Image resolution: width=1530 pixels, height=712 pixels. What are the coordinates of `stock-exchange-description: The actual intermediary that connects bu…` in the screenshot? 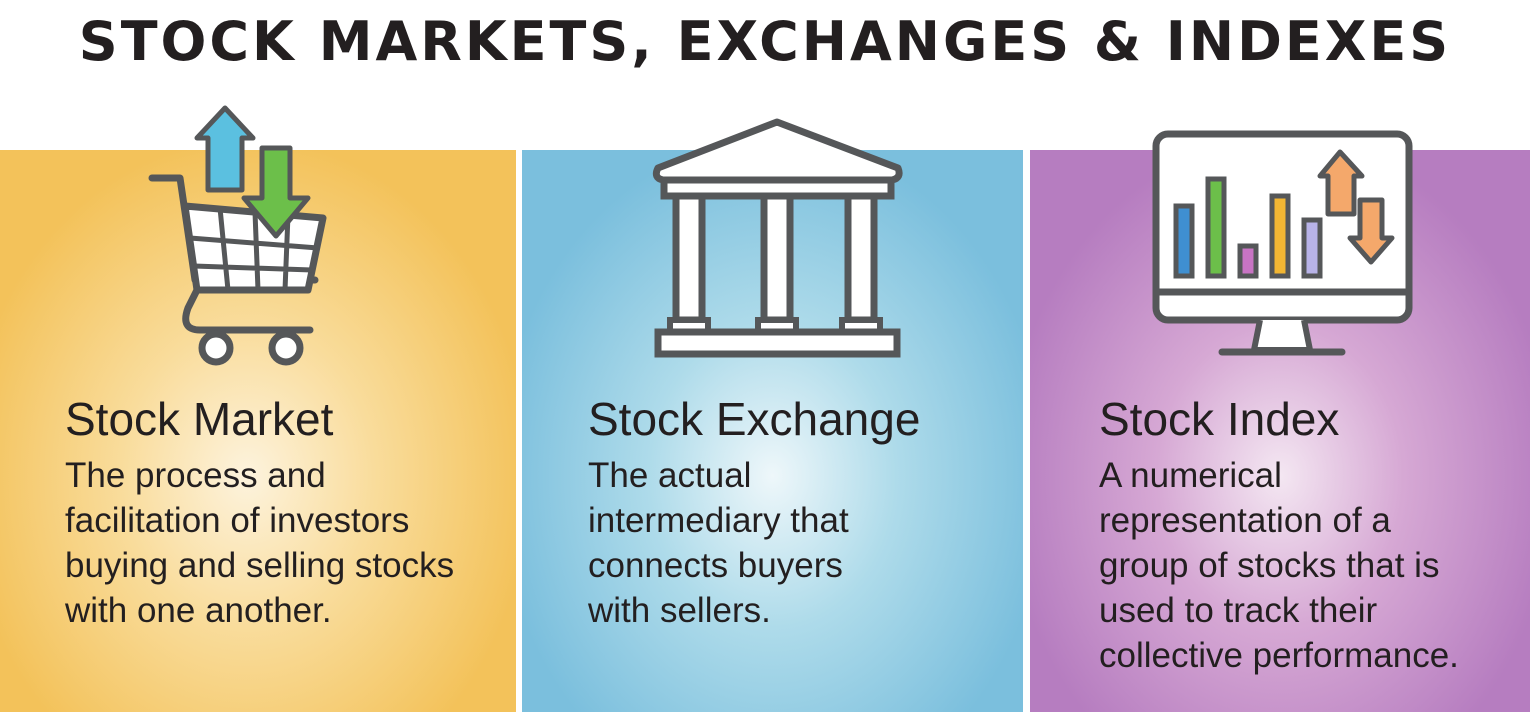 It's located at (718, 543).